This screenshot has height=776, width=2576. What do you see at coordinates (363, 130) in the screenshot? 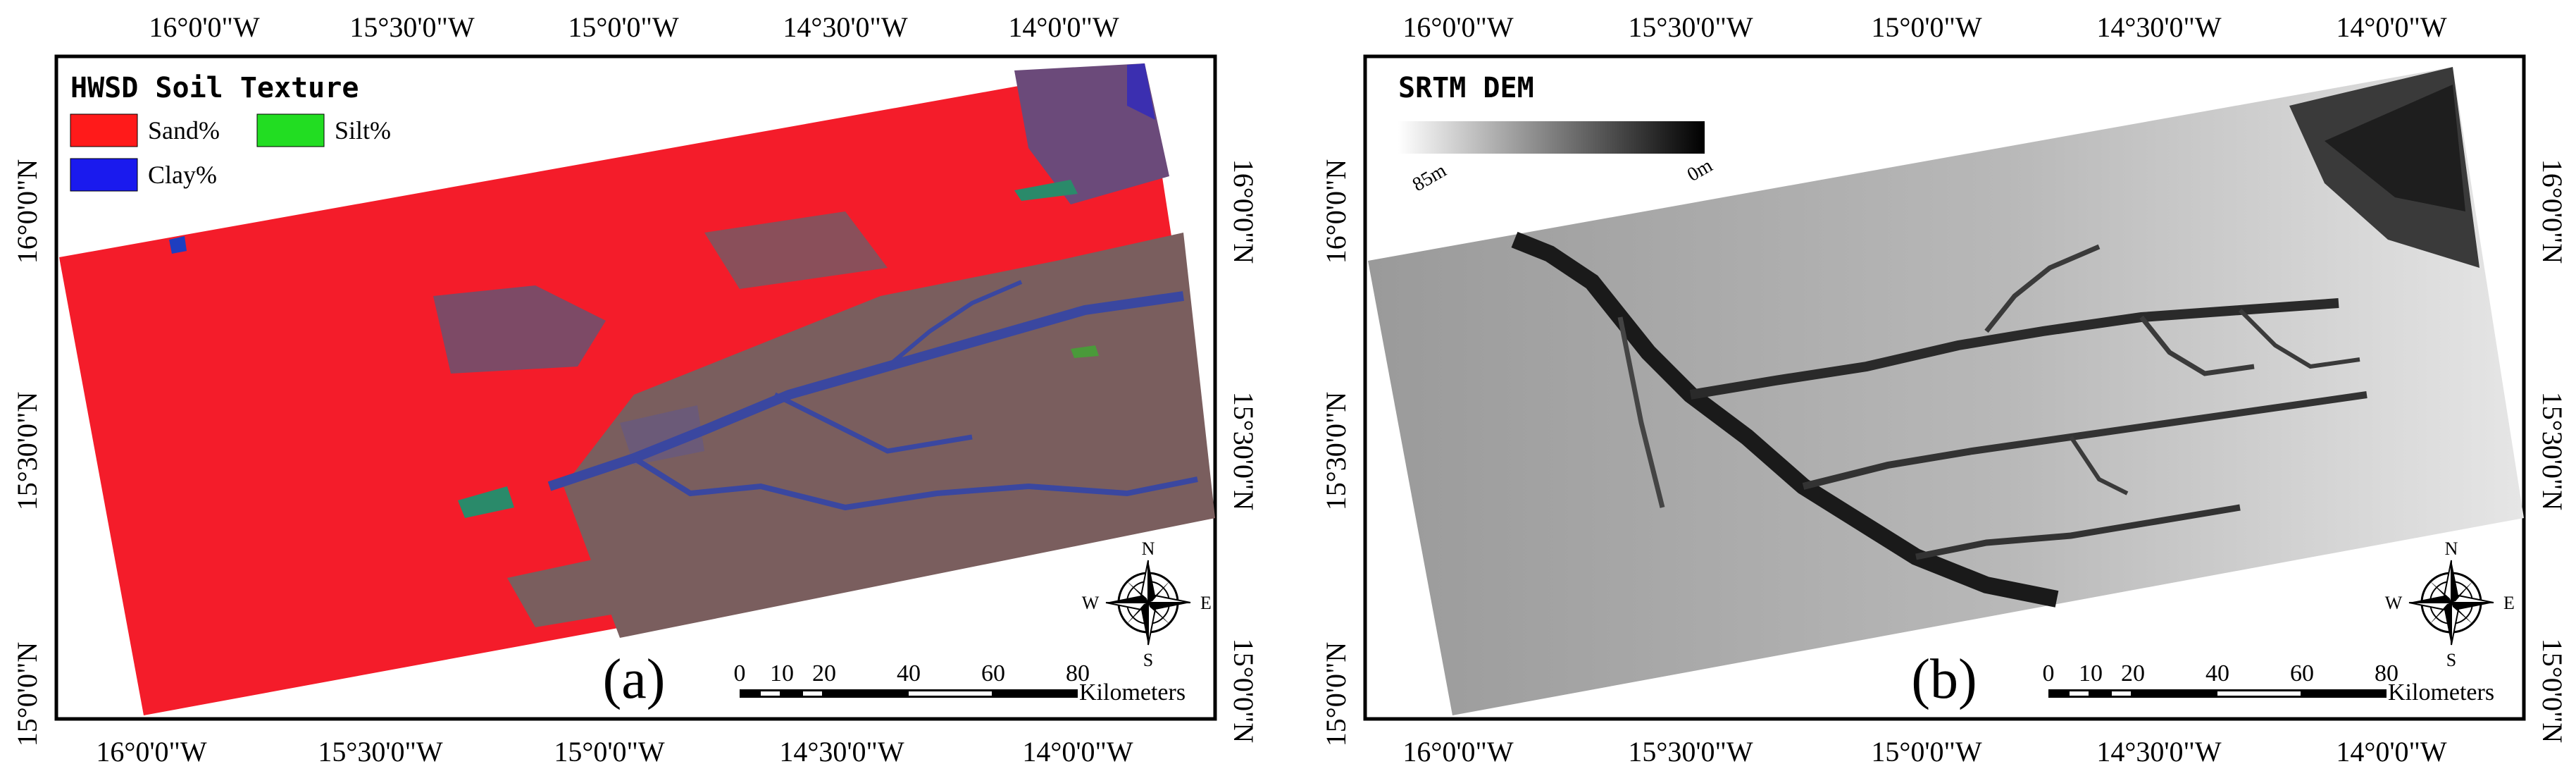
I see `legend-label-silt: Silt%` at bounding box center [363, 130].